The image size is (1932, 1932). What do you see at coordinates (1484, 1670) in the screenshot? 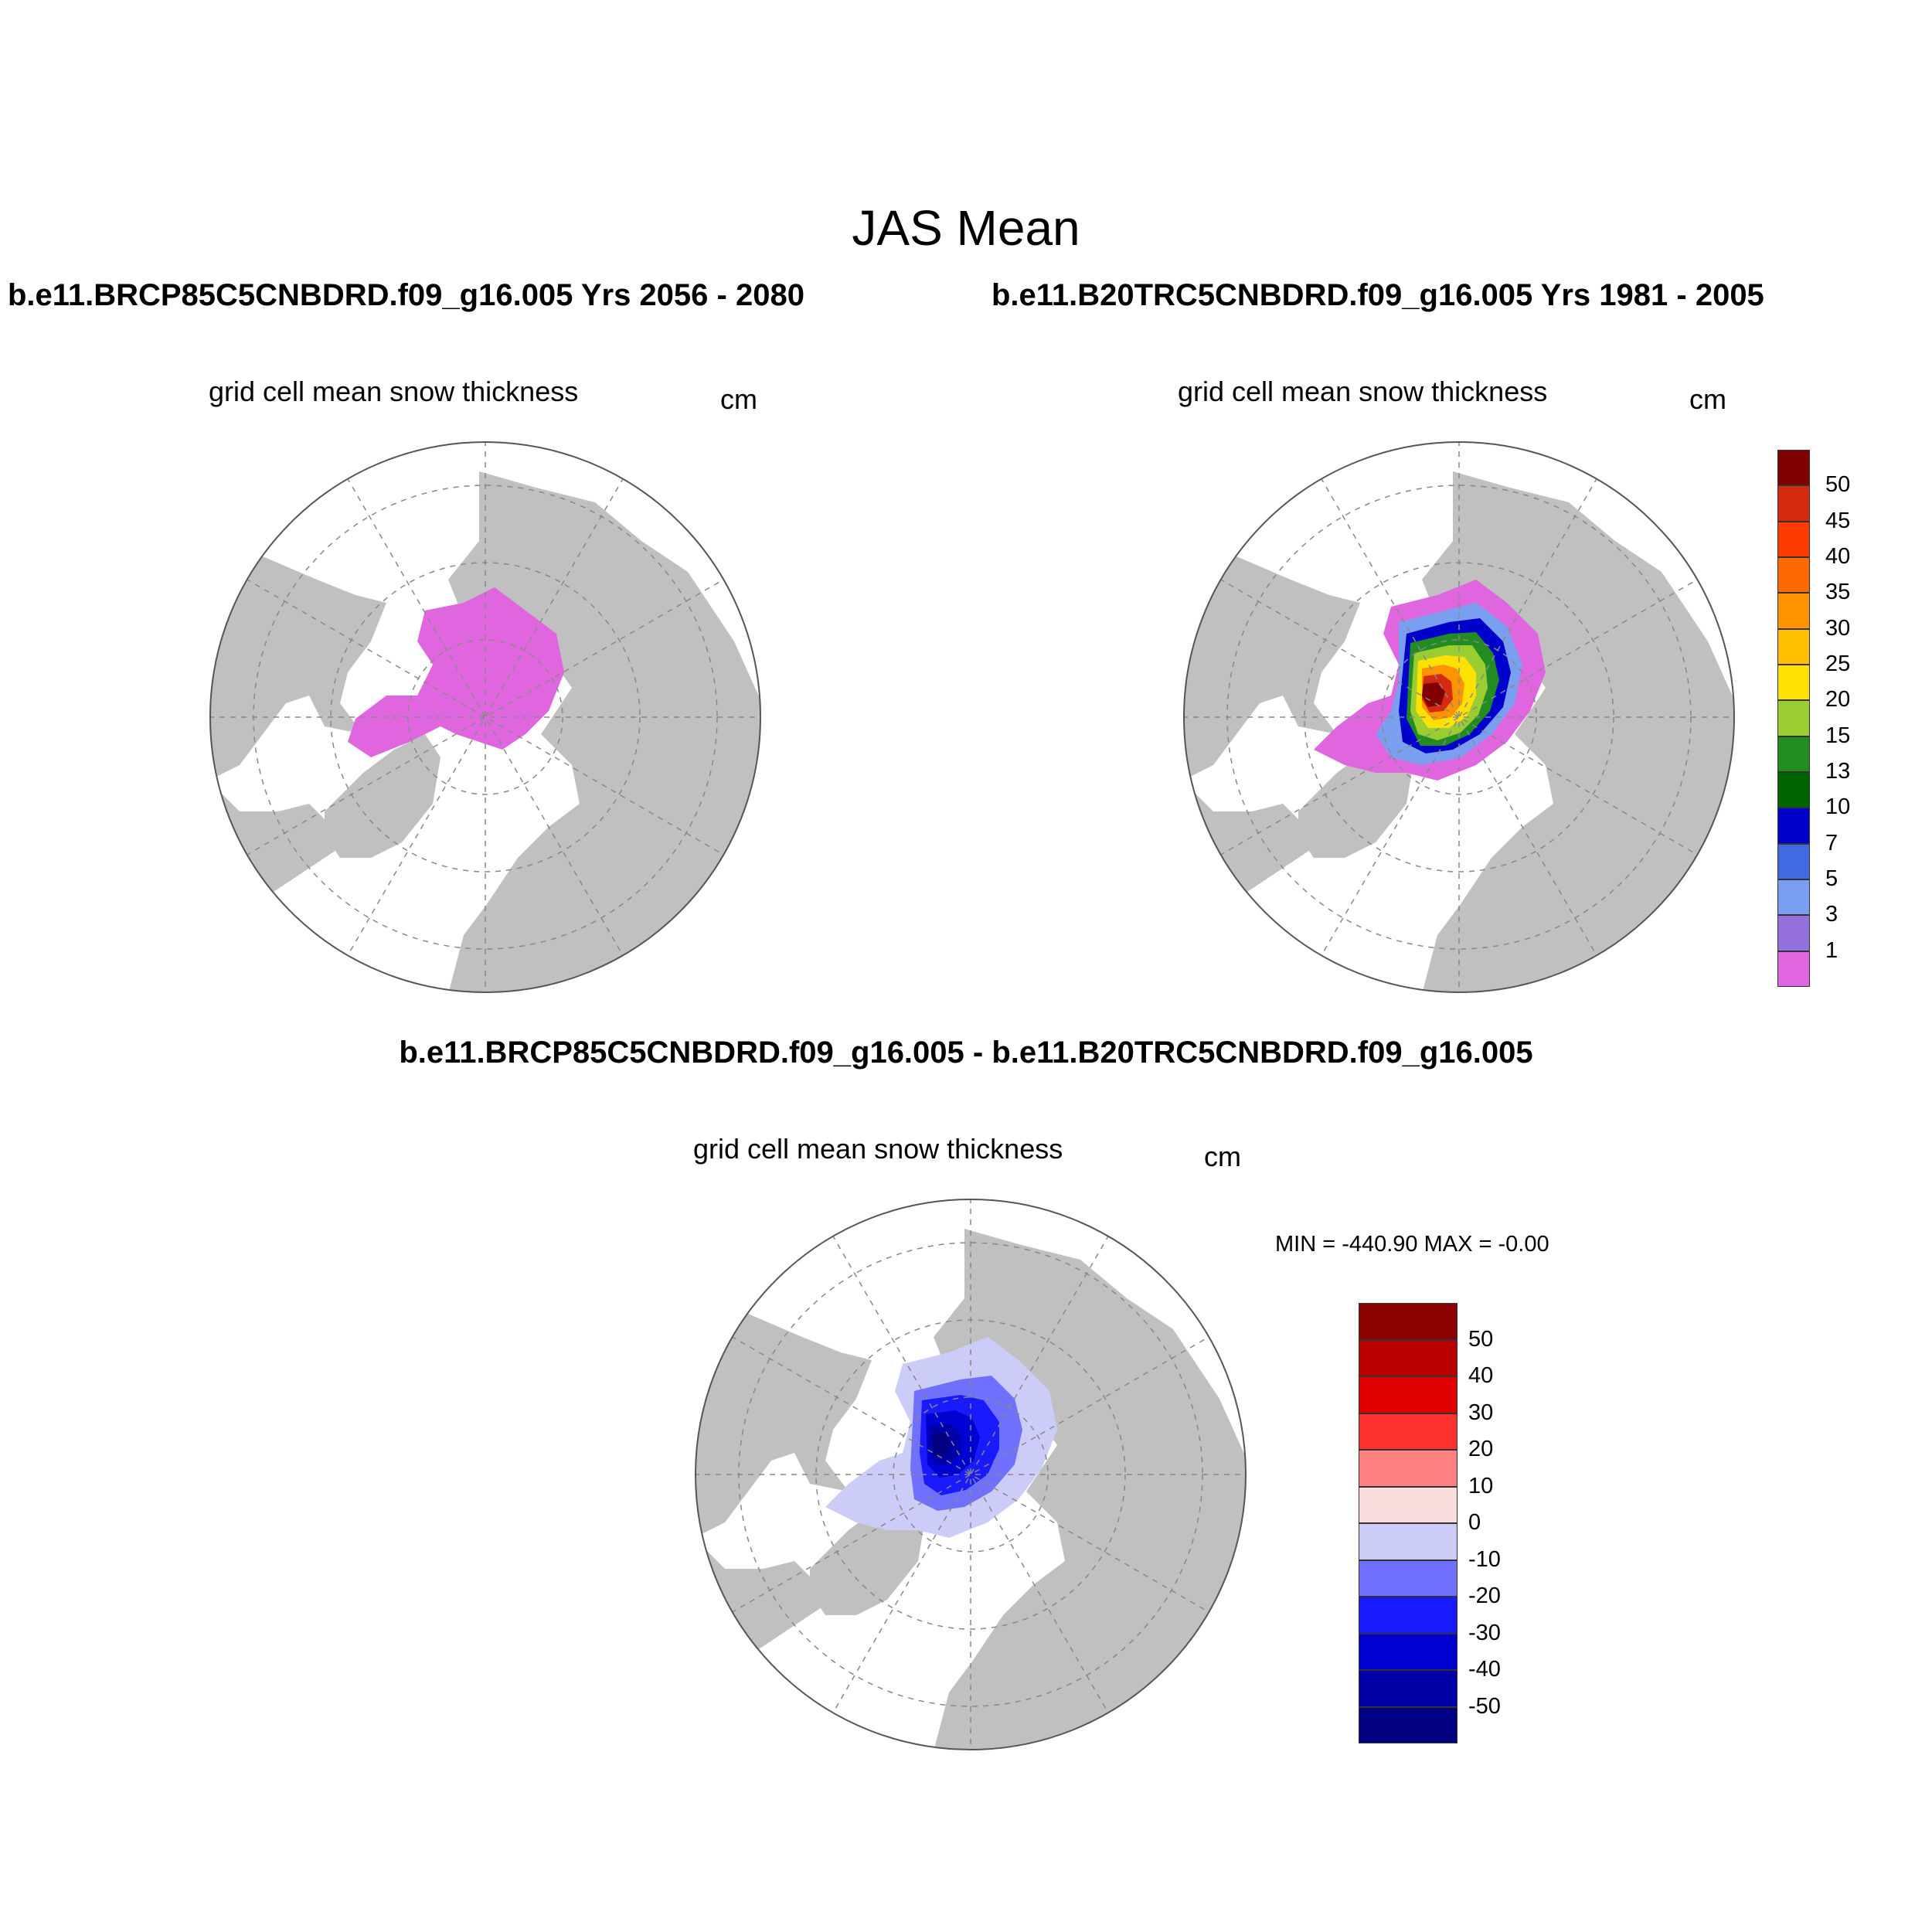
I see `colorbar-tick-label: -40` at bounding box center [1484, 1670].